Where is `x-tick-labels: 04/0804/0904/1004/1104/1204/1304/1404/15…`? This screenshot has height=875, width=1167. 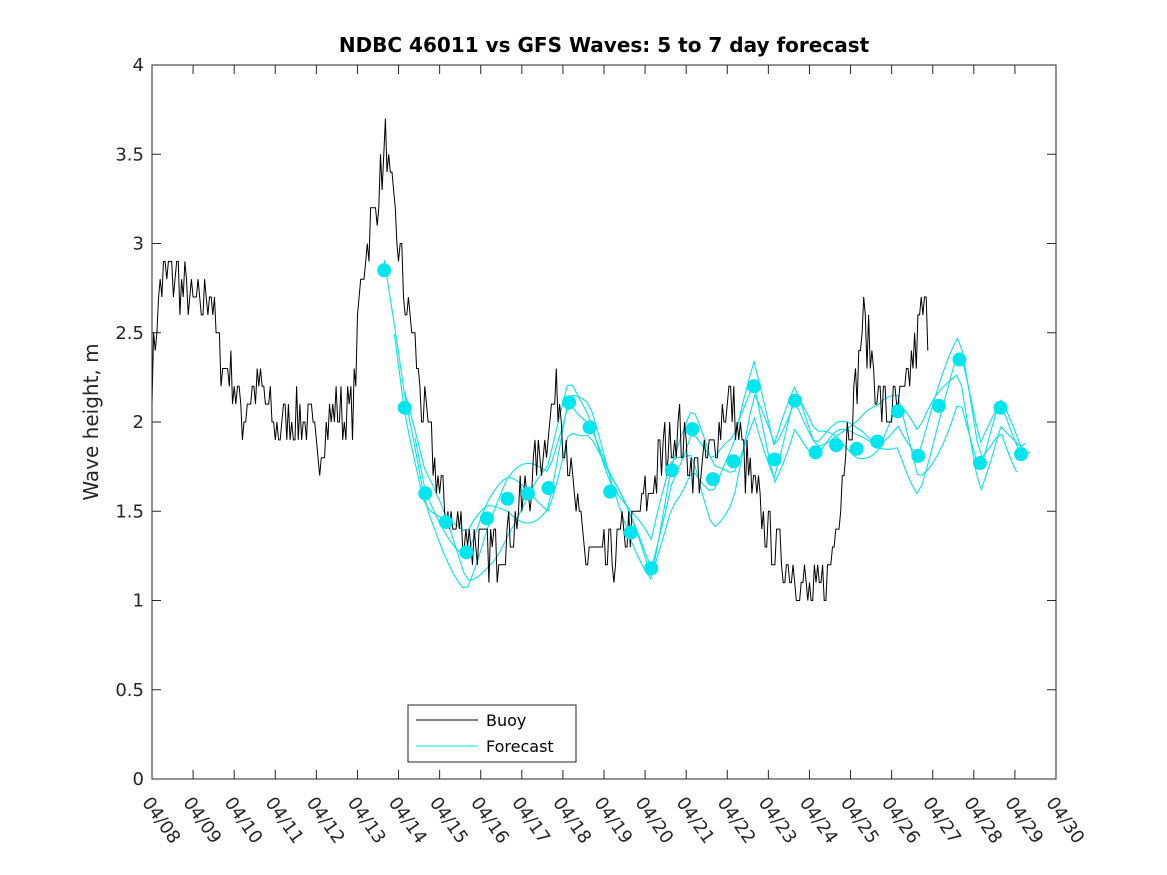
x-tick-labels: 04/0804/0904/1004/1104/1204/1304/1404/15… is located at coordinates (612, 820).